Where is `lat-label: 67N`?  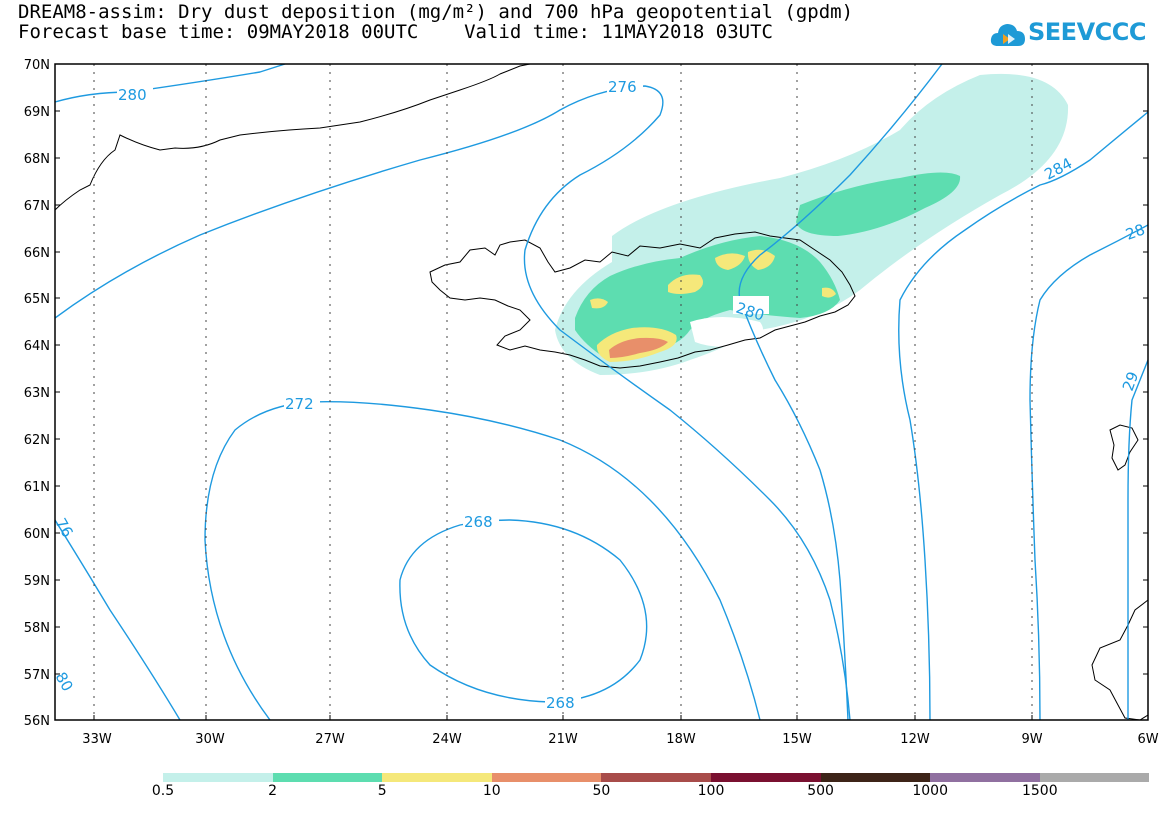 lat-label: 67N is located at coordinates (37, 206).